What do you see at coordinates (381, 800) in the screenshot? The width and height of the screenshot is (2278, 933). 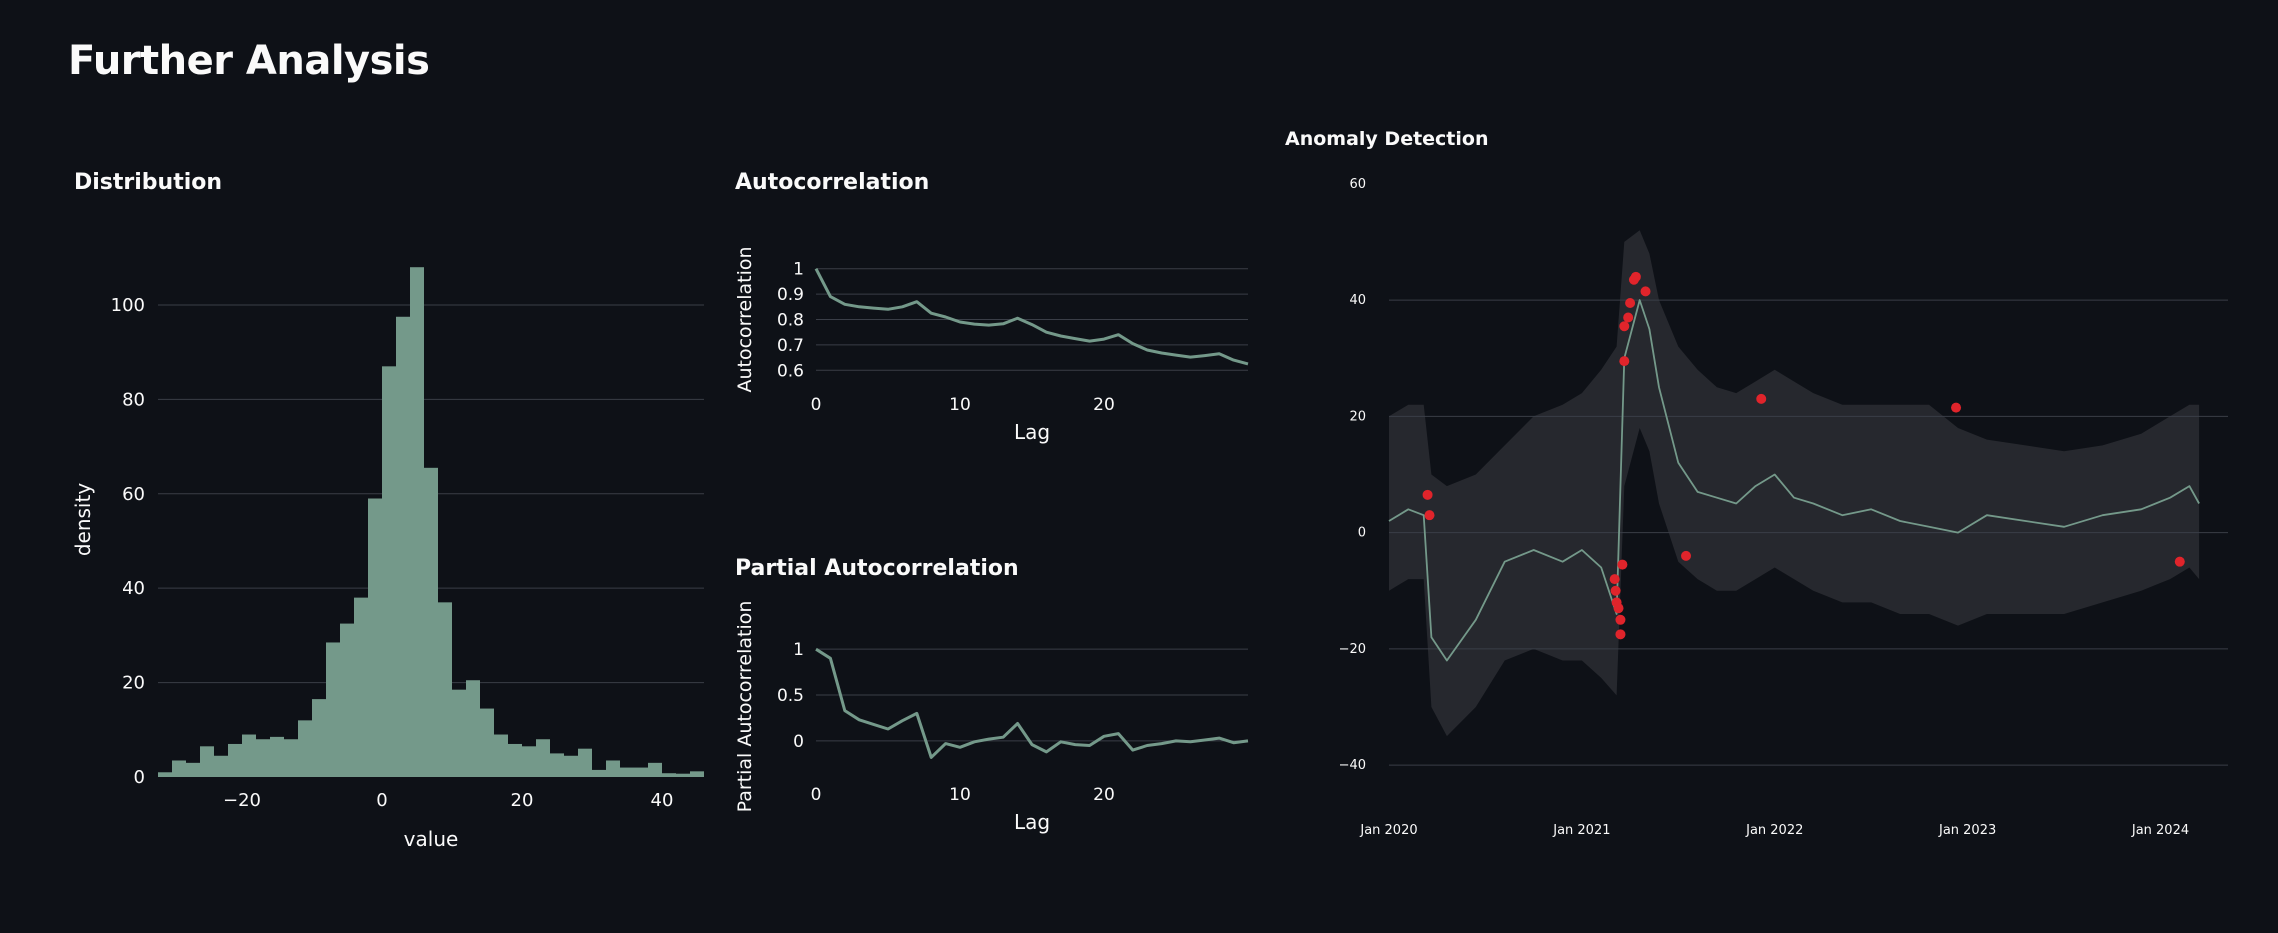 I see `distribution-xtick: 0` at bounding box center [381, 800].